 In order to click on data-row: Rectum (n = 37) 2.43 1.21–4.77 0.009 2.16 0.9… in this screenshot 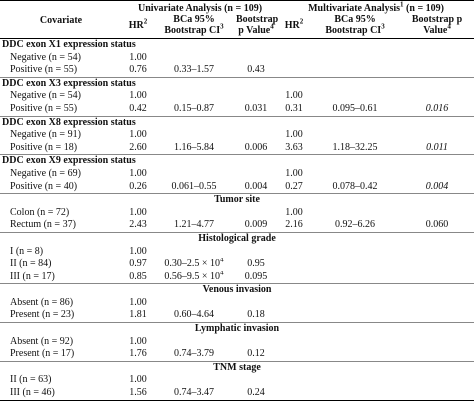, I will do `click(237, 225)`.